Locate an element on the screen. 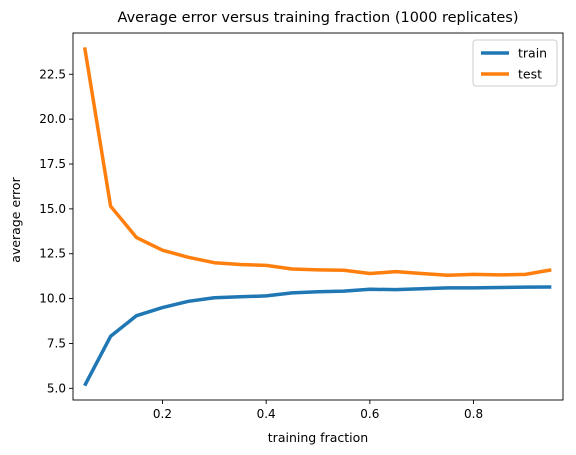 This screenshot has width=576, height=455. x-tick-label: 0.2 is located at coordinates (162, 414).